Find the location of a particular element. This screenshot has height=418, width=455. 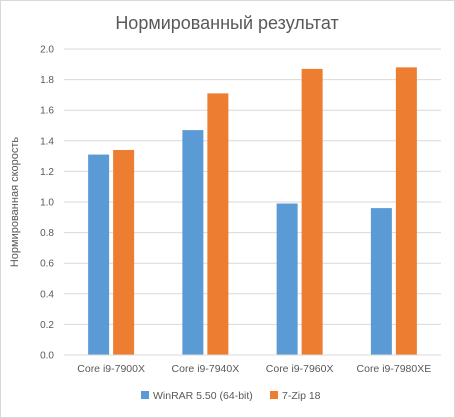

x-category-label: Core i9-7940X is located at coordinates (206, 369).